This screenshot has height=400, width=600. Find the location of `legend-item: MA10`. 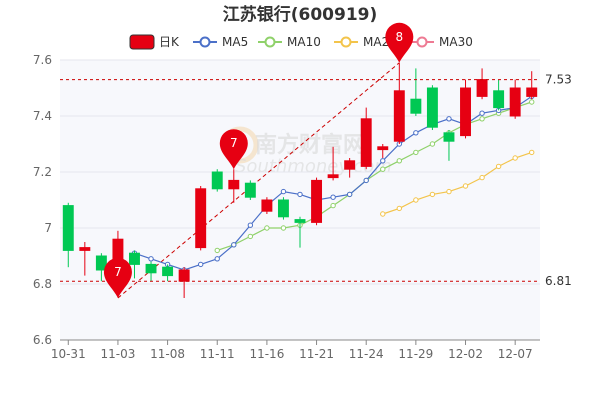

legend-item: MA10 is located at coordinates (289, 42).